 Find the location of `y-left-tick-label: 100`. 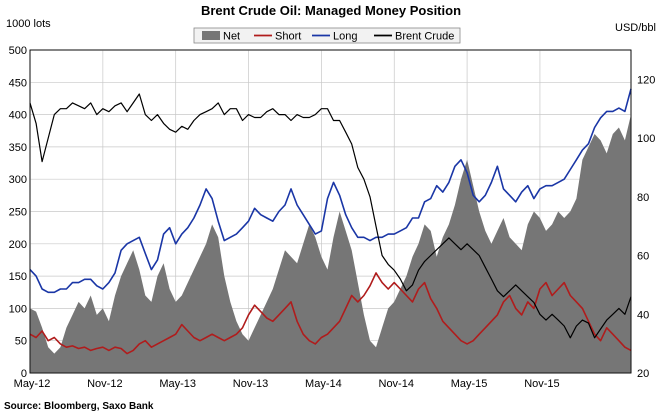

y-left-tick-label: 100 is located at coordinates (18, 309).